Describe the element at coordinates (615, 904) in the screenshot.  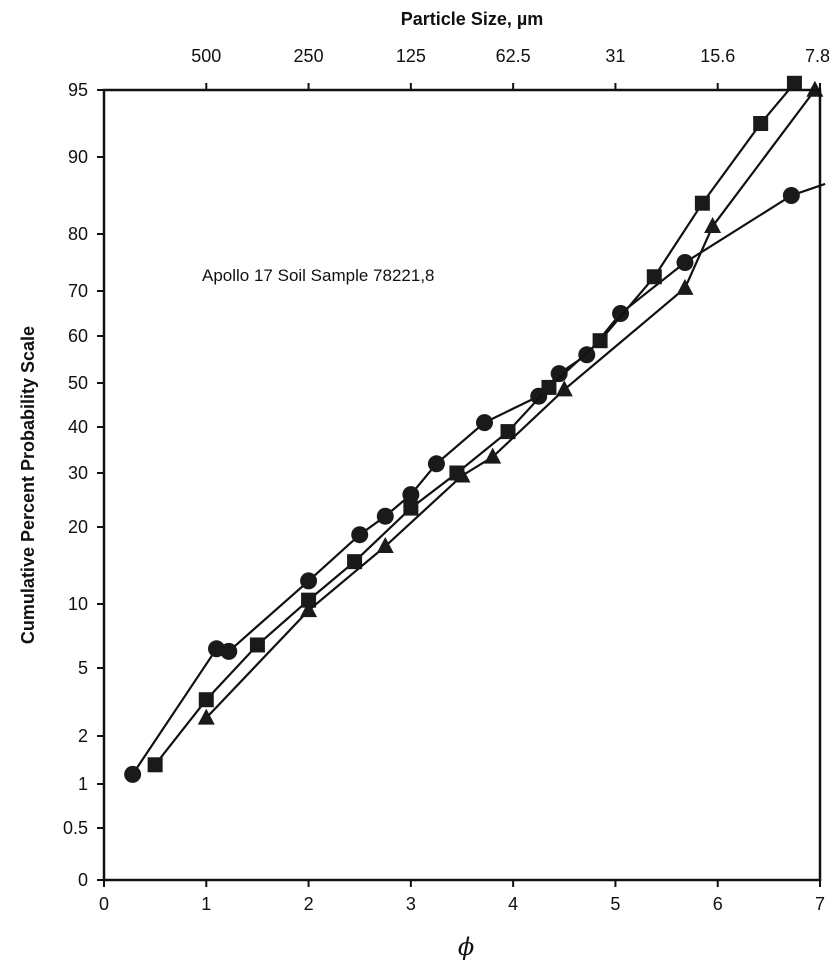
I see `x-tick-label: 5` at that location.